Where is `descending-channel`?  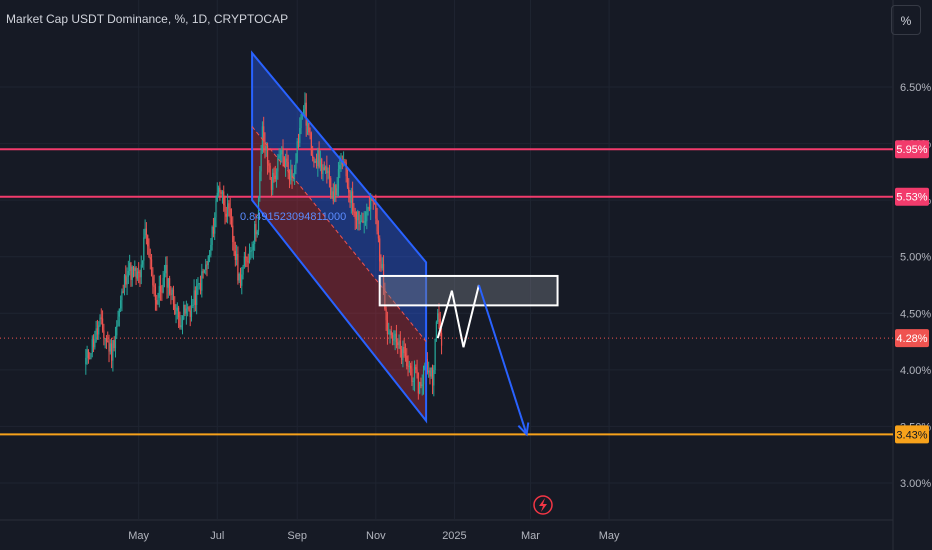
descending-channel is located at coordinates (339, 237).